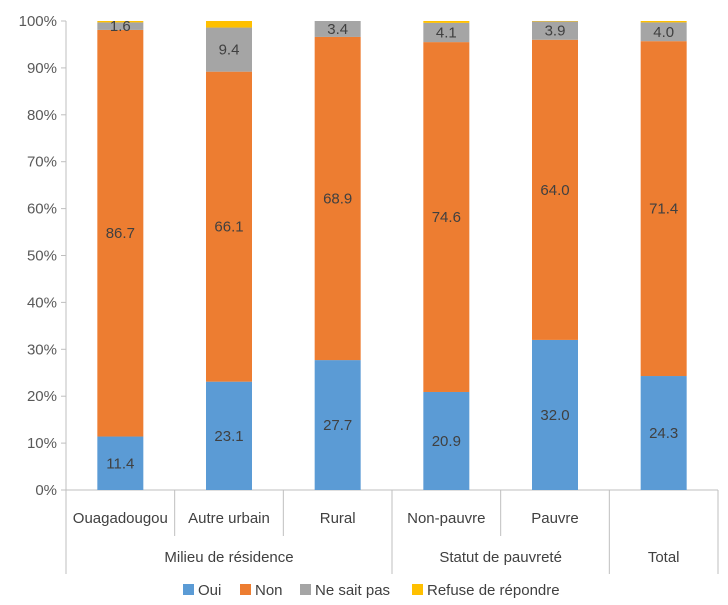 This screenshot has height=605, width=728. What do you see at coordinates (664, 557) in the screenshot?
I see `group-label: Total` at bounding box center [664, 557].